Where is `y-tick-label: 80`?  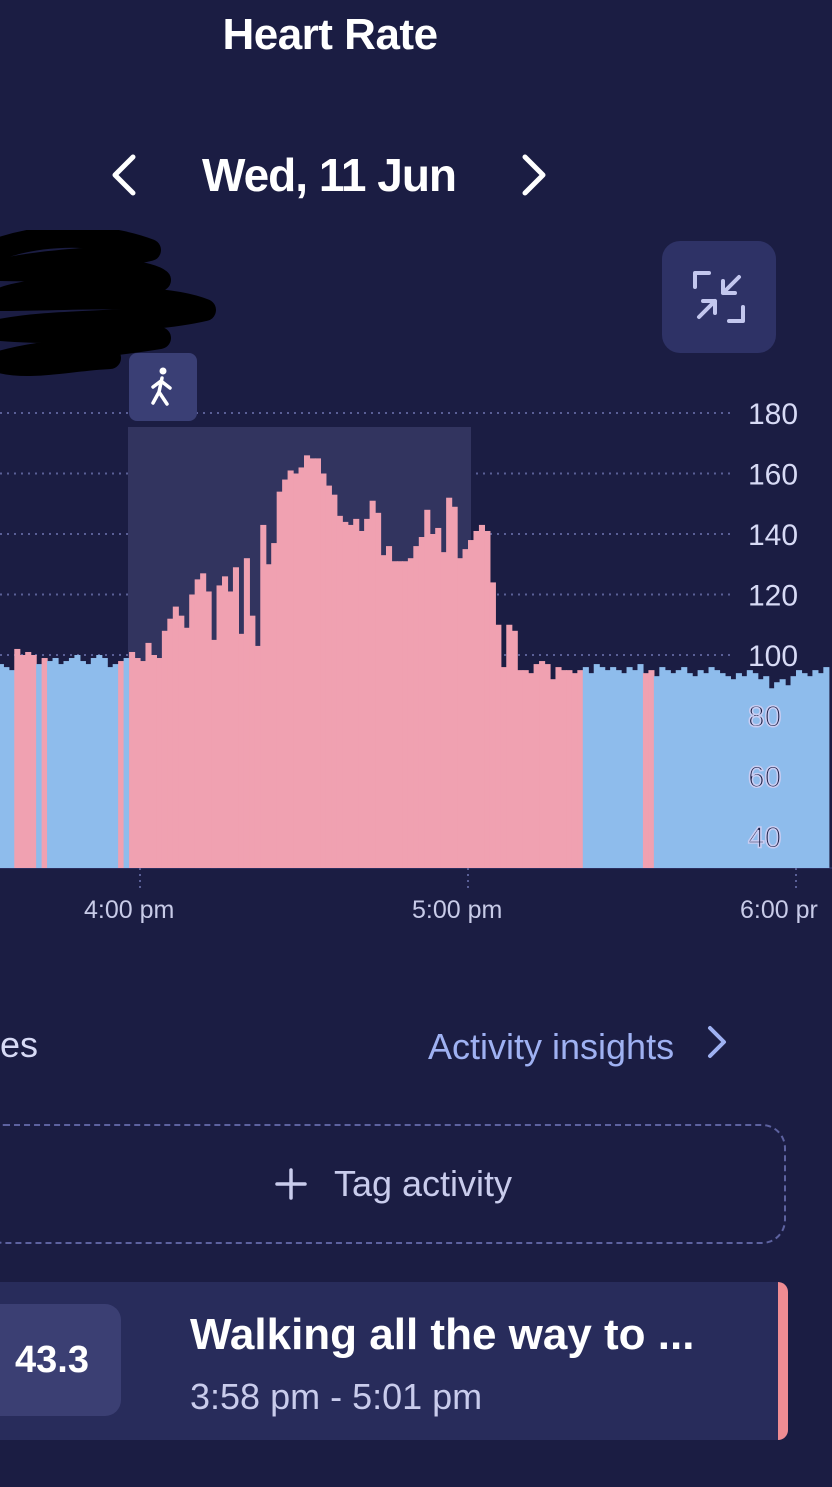 y-tick-label: 80 is located at coordinates (764, 717).